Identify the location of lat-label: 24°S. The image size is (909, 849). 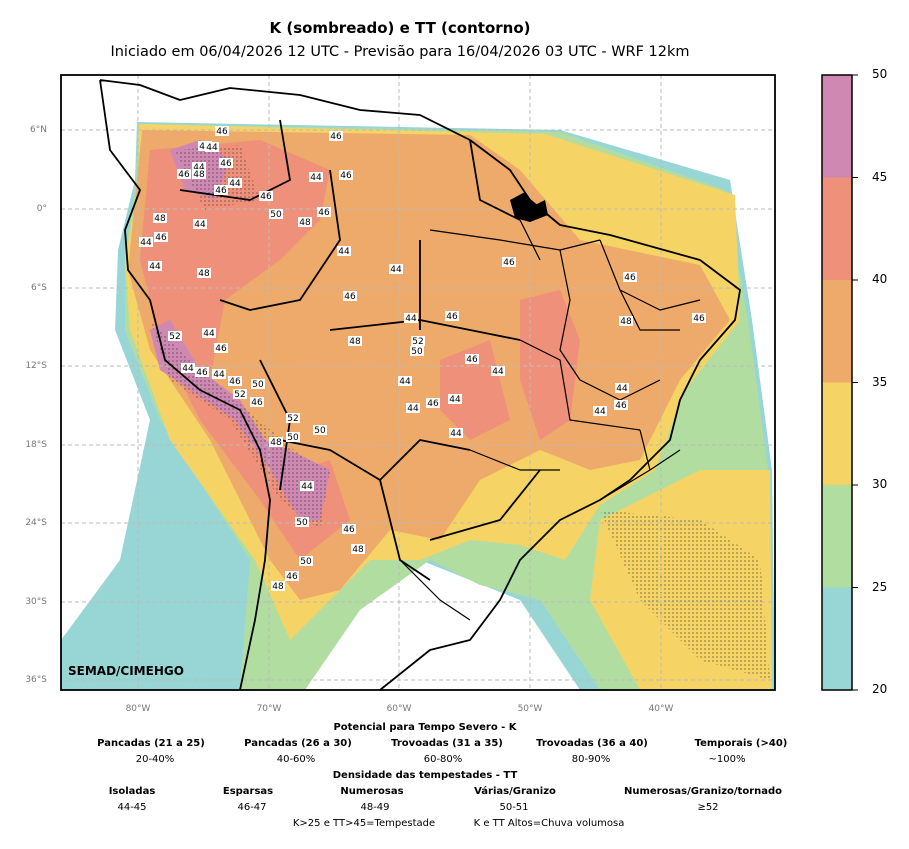
(36, 523).